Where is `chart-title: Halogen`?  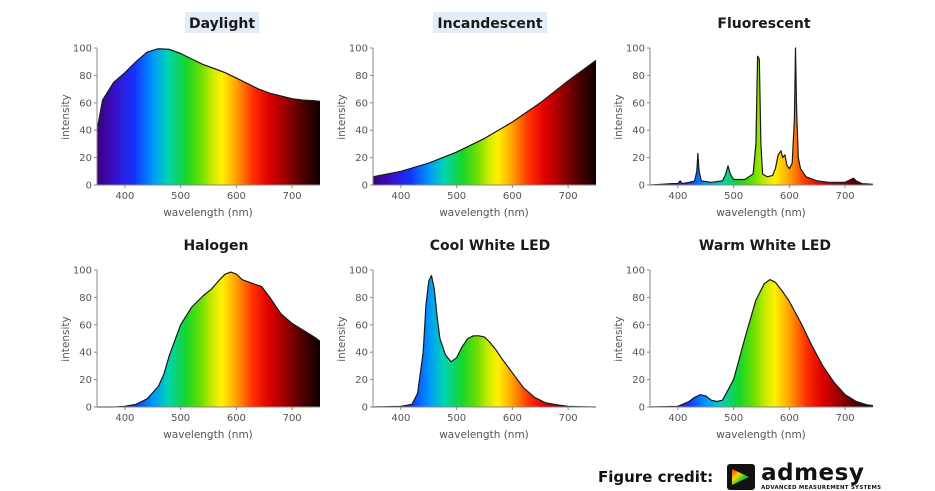
chart-title: Halogen is located at coordinates (215, 246).